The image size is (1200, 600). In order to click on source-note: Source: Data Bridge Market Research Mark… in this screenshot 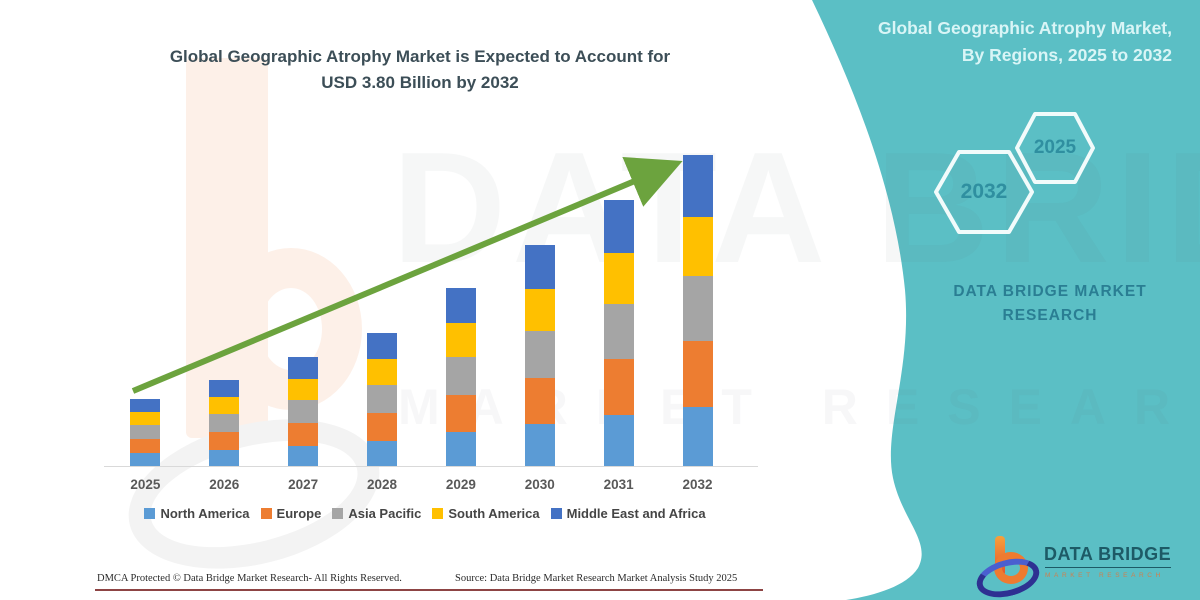, I will do `click(596, 578)`.